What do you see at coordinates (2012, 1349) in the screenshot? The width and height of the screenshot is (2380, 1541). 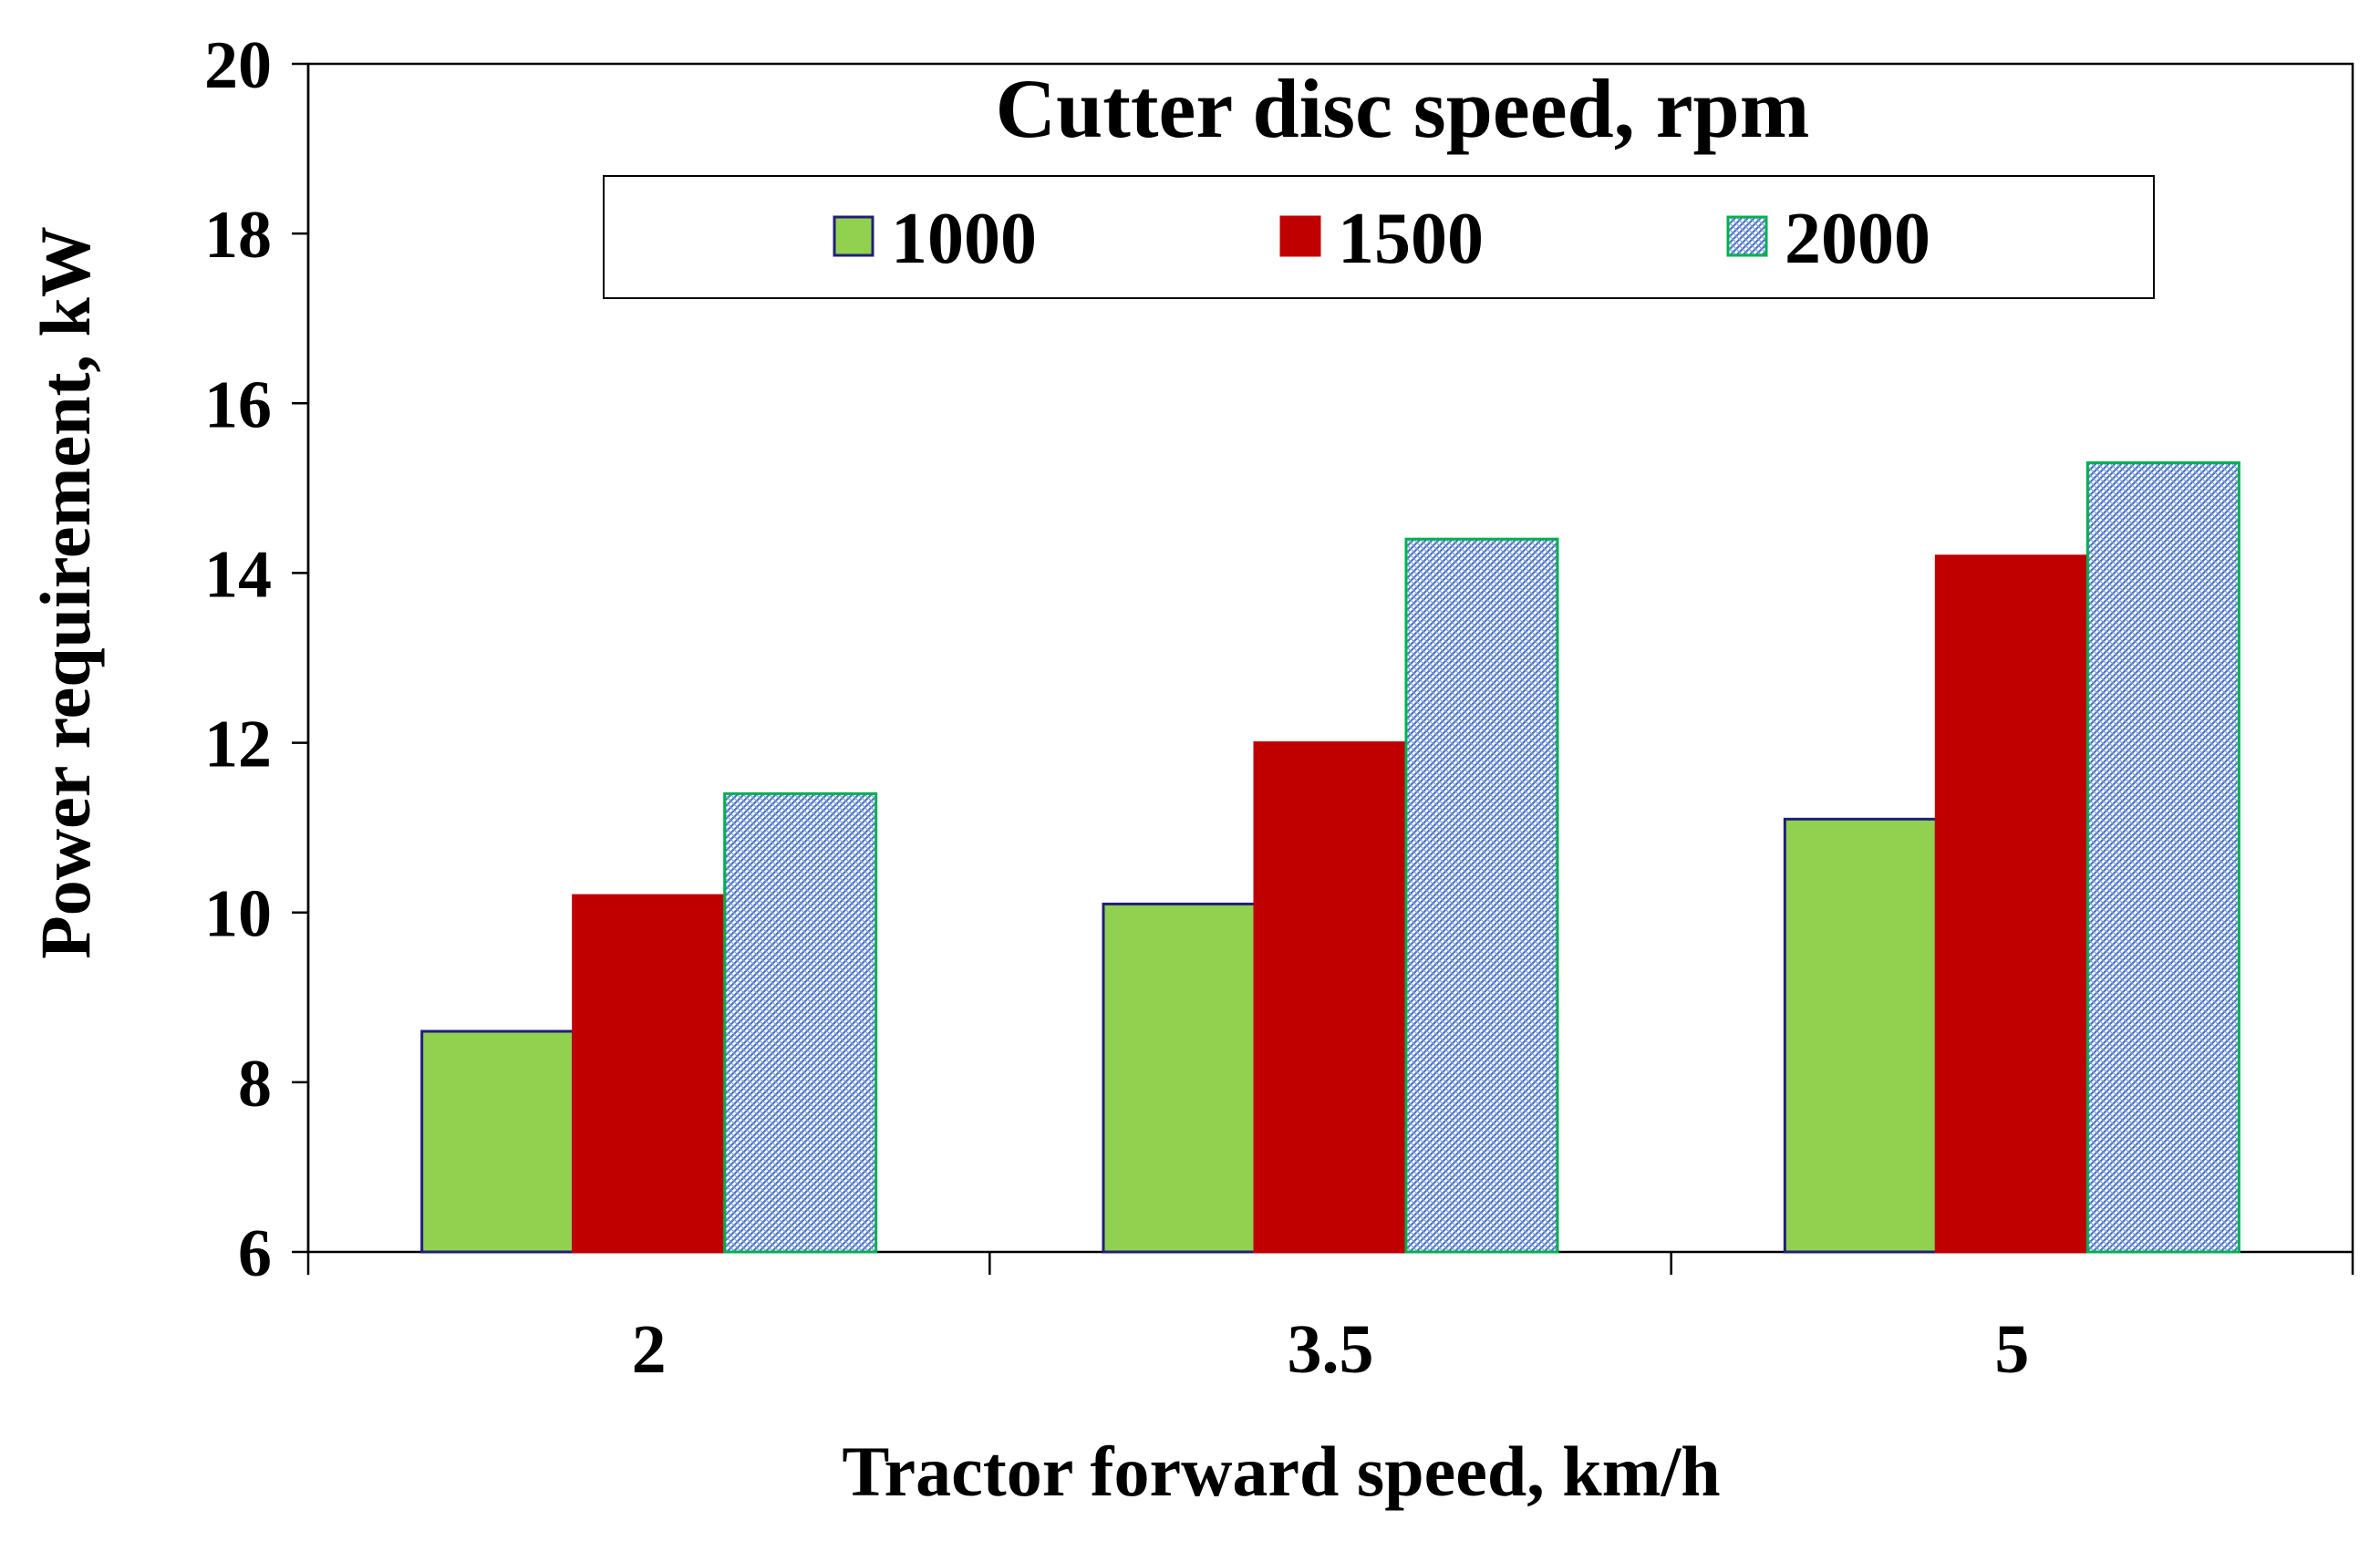 I see `x-tick-label: 5` at bounding box center [2012, 1349].